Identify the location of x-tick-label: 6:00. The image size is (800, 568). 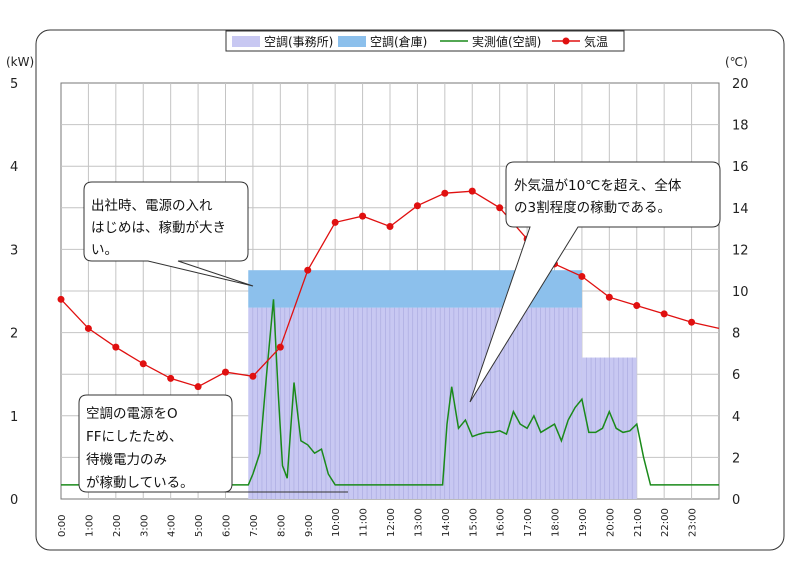
(227, 526).